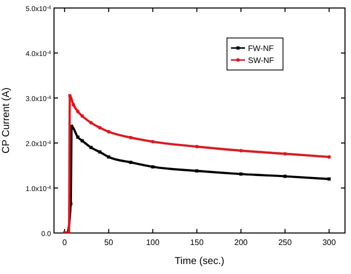 The width and height of the screenshot is (351, 274). What do you see at coordinates (153, 242) in the screenshot?
I see `x-tick-label: 100` at bounding box center [153, 242].